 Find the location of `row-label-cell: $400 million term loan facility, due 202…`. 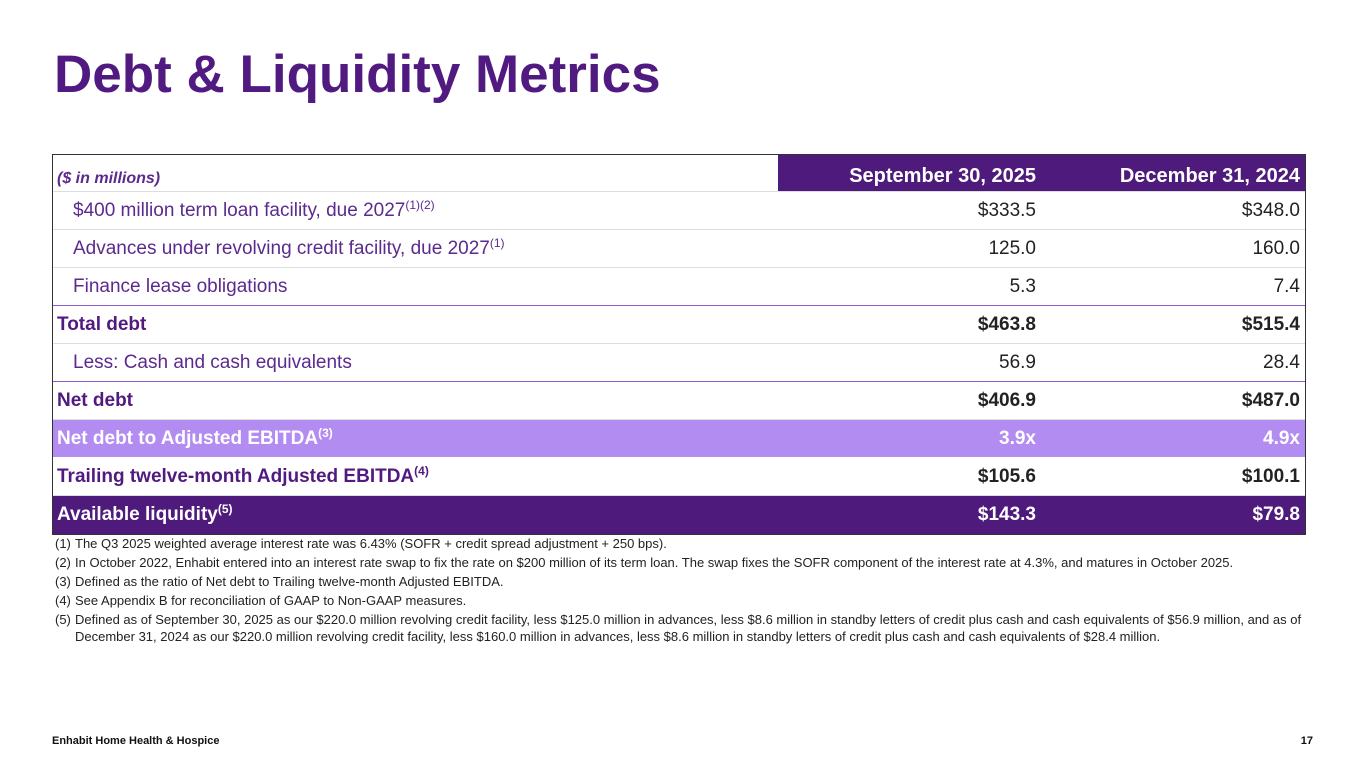

row-label-cell: $400 million term loan facility, due 202… is located at coordinates (415, 209).